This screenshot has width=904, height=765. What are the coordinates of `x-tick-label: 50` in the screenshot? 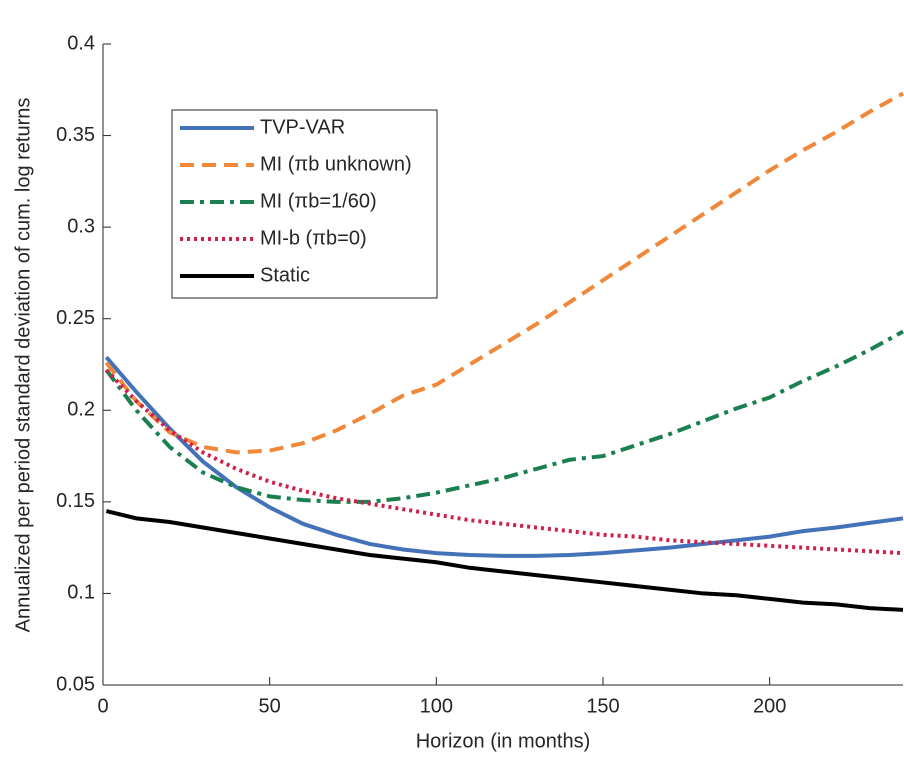 It's located at (270, 706).